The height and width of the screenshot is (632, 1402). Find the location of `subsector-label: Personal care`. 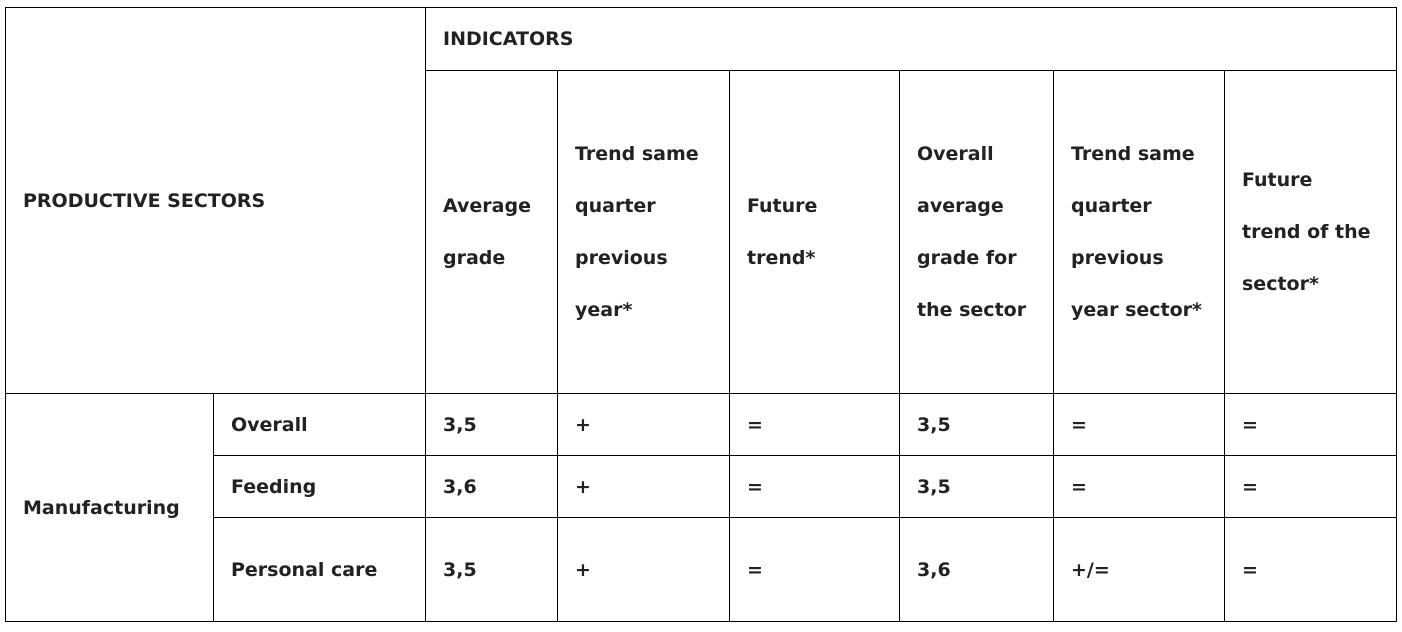

subsector-label: Personal care is located at coordinates (319, 569).